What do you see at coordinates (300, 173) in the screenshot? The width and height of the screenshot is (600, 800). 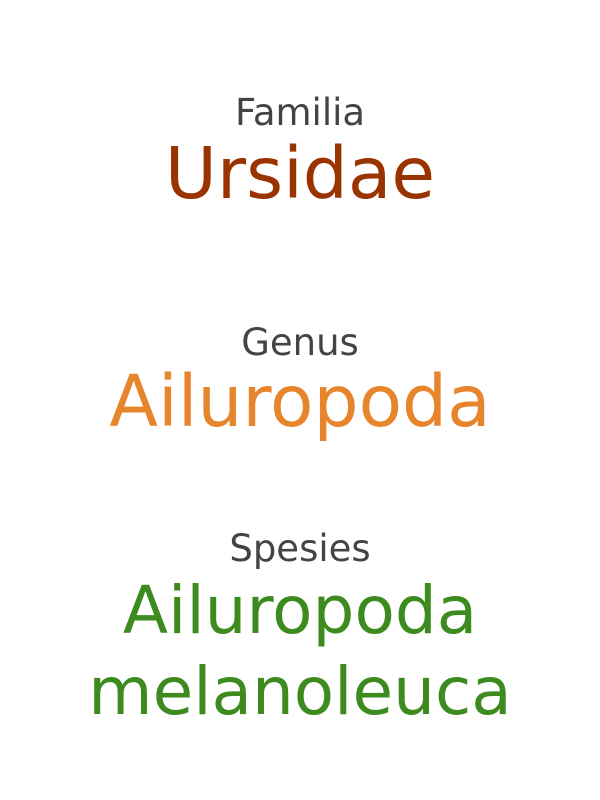 I see `familia-name: Ursidae` at bounding box center [300, 173].